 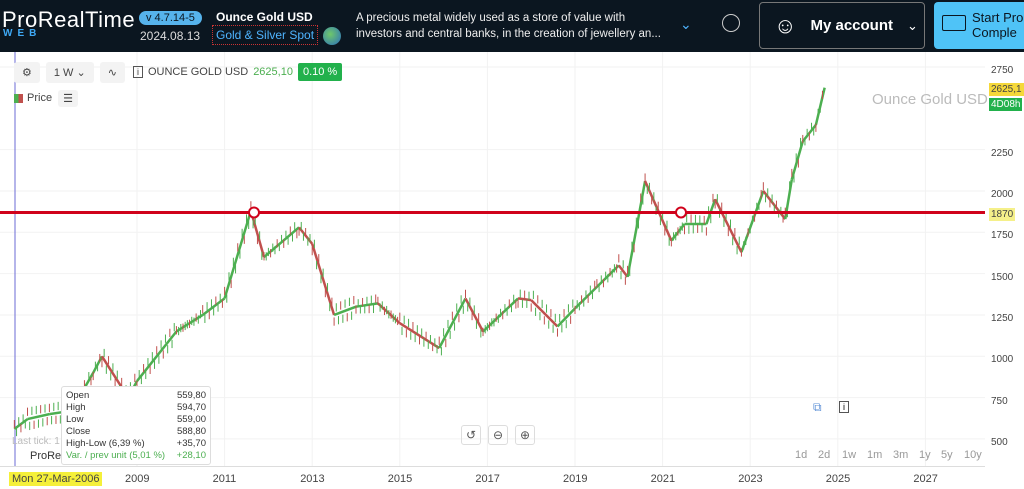 What do you see at coordinates (198, 72) in the screenshot?
I see `symbol-label: OUNCE GOLD USD` at bounding box center [198, 72].